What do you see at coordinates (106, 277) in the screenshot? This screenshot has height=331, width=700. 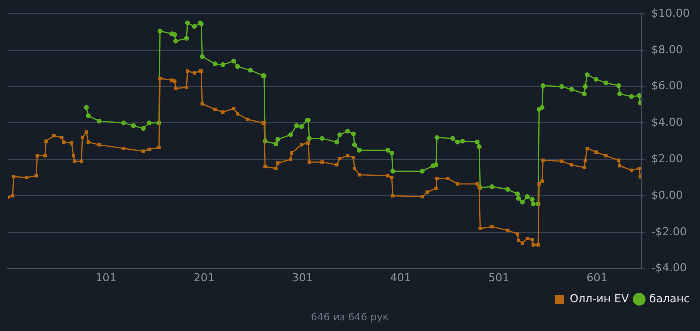 I see `x-tick-label: 101` at bounding box center [106, 277].